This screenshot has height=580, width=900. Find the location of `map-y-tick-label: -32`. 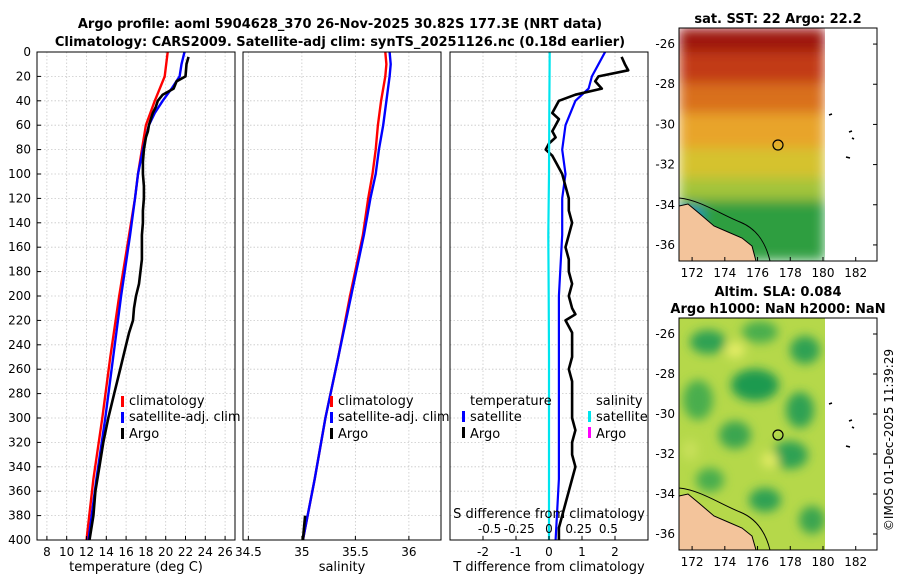

map-y-tick-label: -32 is located at coordinates (665, 165).